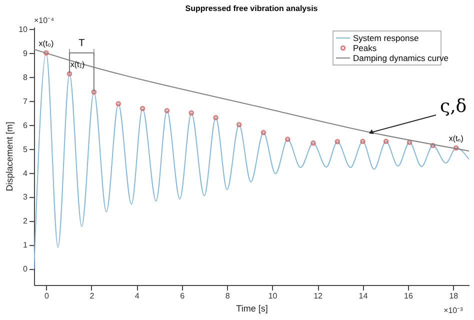 Image resolution: width=474 pixels, height=320 pixels. I want to click on text: ×10⁻⁴, so click(44, 20).